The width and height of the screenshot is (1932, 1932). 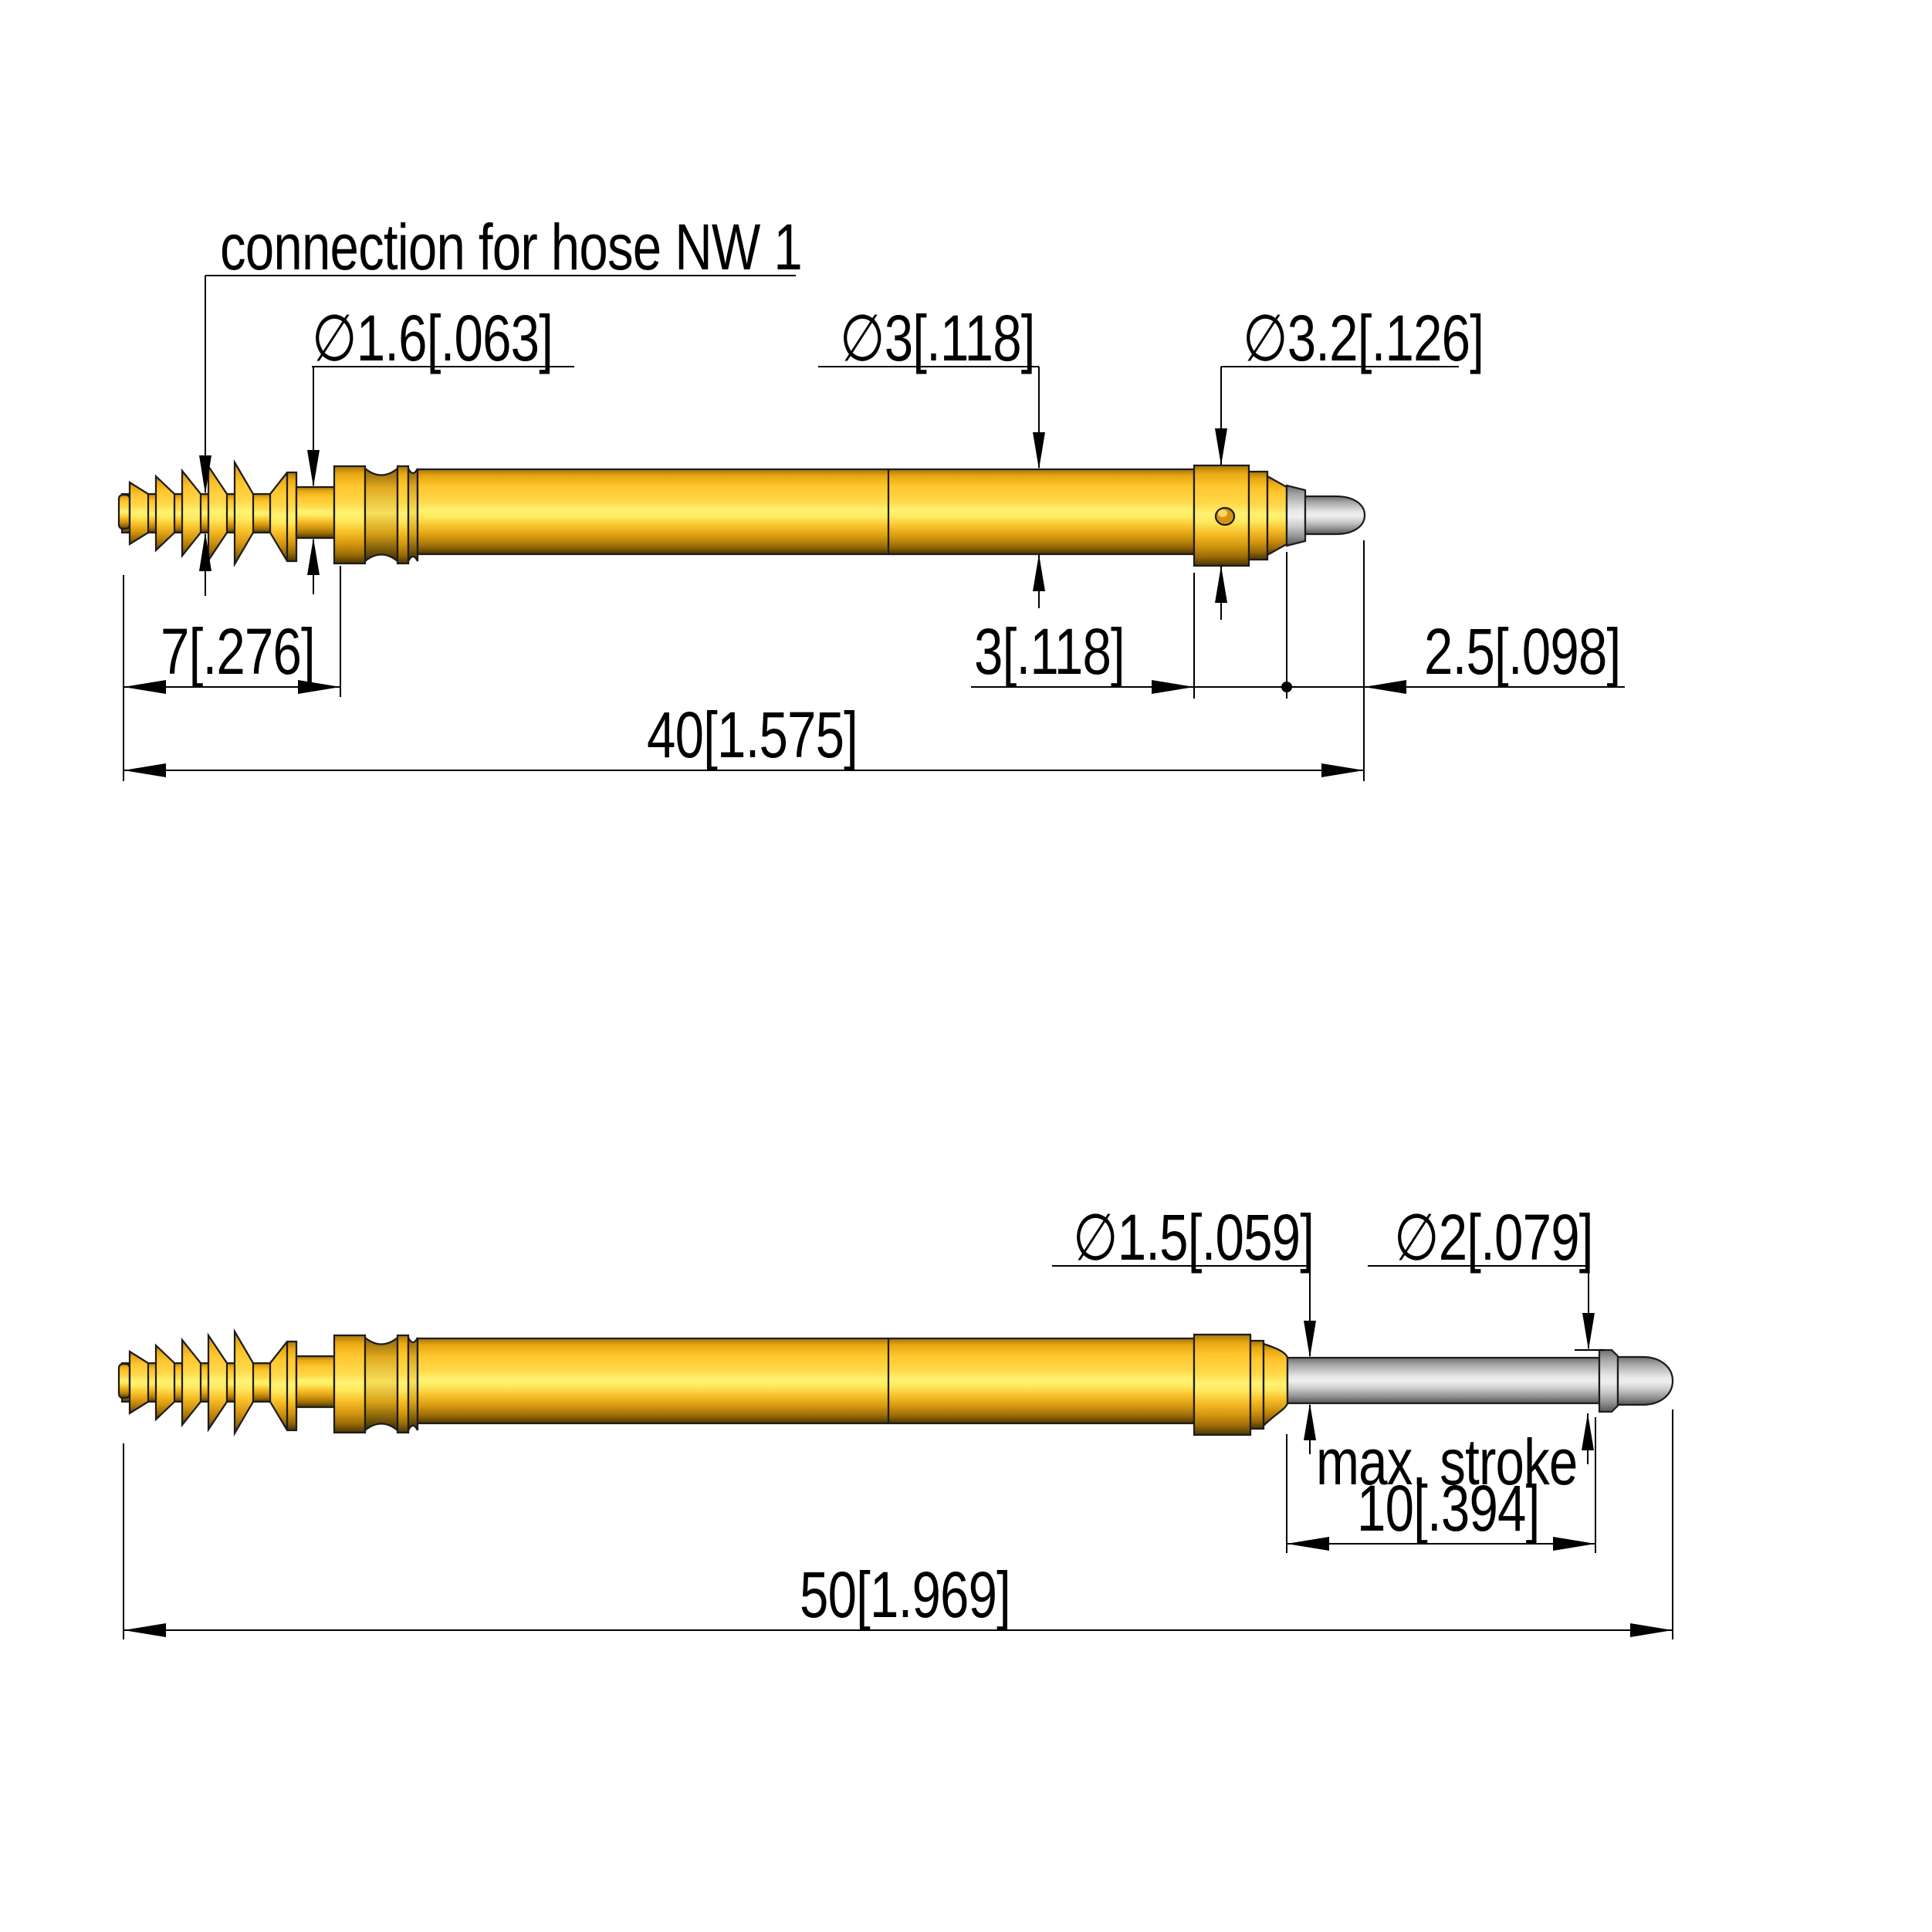 What do you see at coordinates (238, 651) in the screenshot?
I see `dim-barb-length: 7[.276]` at bounding box center [238, 651].